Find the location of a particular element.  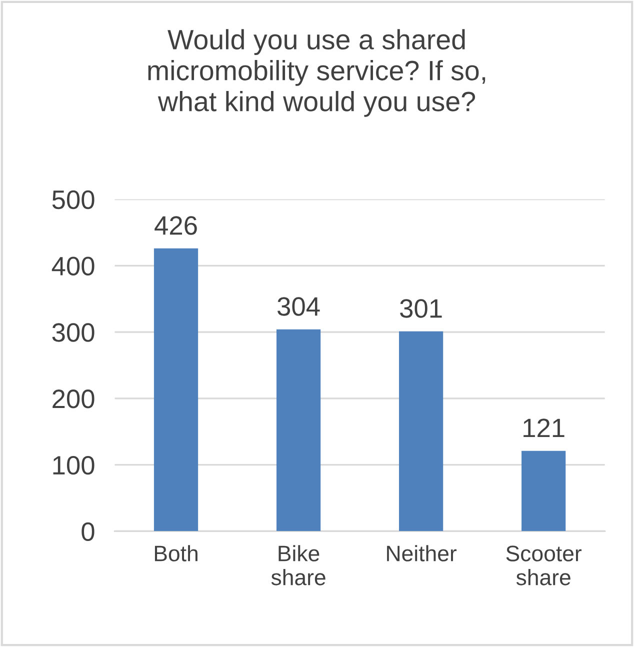

chart-title: Would you use a shared micromobility service? If so, what kind would you use? is located at coordinates (317, 73).